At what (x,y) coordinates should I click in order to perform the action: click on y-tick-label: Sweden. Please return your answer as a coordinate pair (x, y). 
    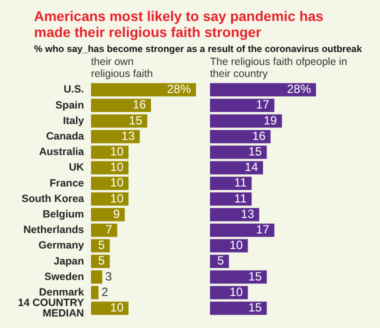
    Looking at the image, I should click on (64, 276).